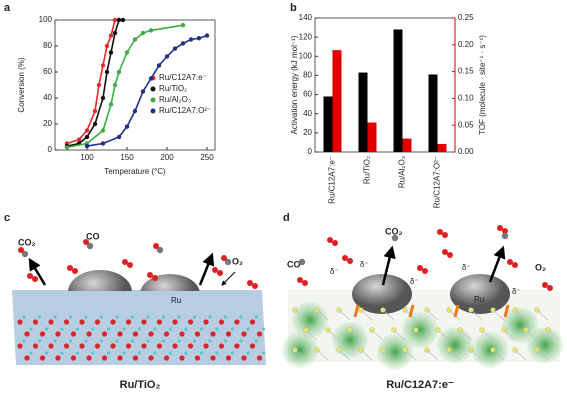 This screenshot has height=400, width=567. What do you see at coordinates (207, 157) in the screenshot?
I see `x-tick-label: 250` at bounding box center [207, 157].